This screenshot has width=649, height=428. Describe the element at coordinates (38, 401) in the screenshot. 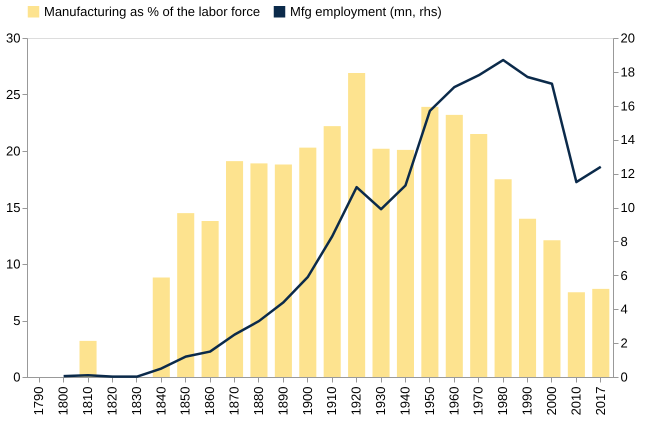

I see `x-tick-label: 1790` at that location.